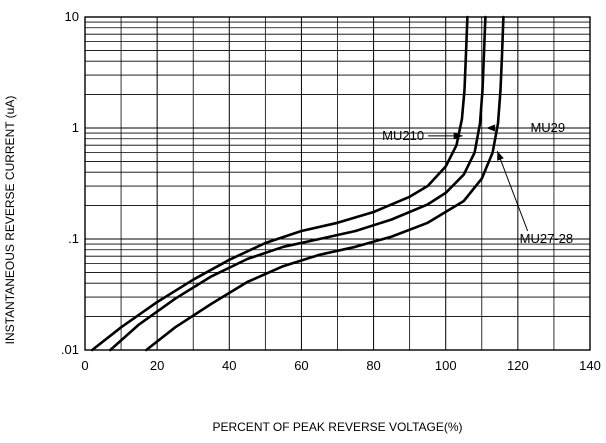 The height and width of the screenshot is (443, 606). I want to click on annotation-mu27-28-arrowhead, so click(500, 156).